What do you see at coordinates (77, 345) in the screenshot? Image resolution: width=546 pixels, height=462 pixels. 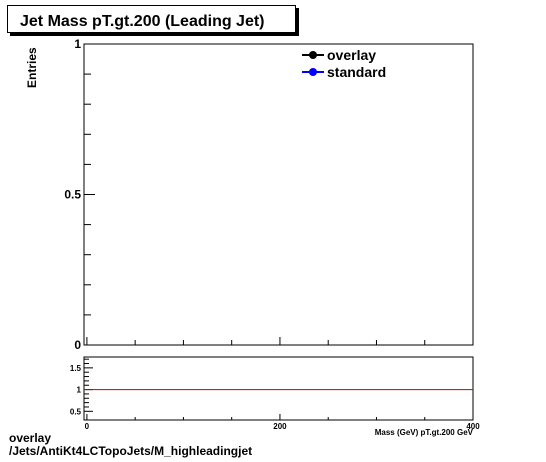 I see `y-tick-label: 0` at bounding box center [77, 345].